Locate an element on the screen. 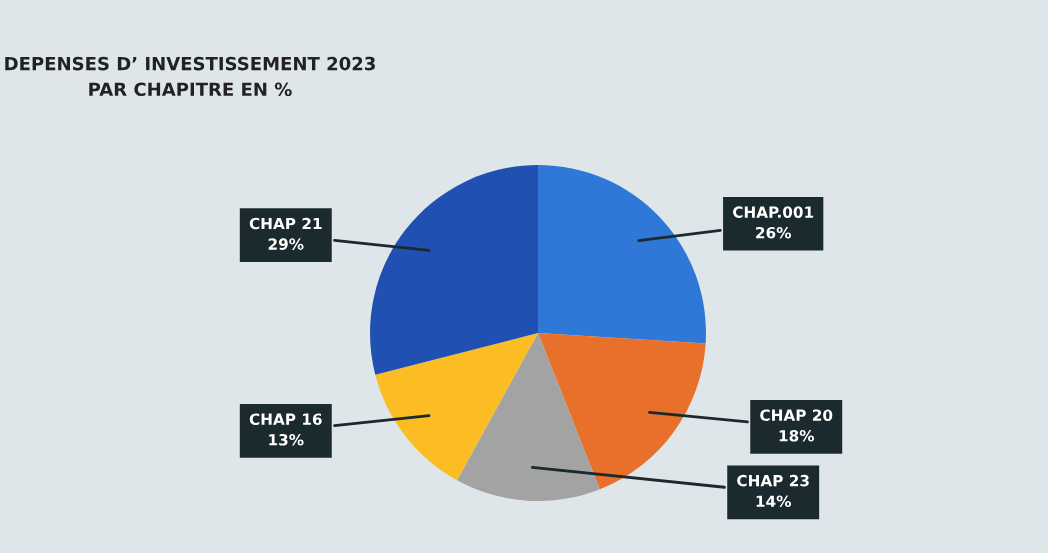  data-label: 14% is located at coordinates (773, 501).